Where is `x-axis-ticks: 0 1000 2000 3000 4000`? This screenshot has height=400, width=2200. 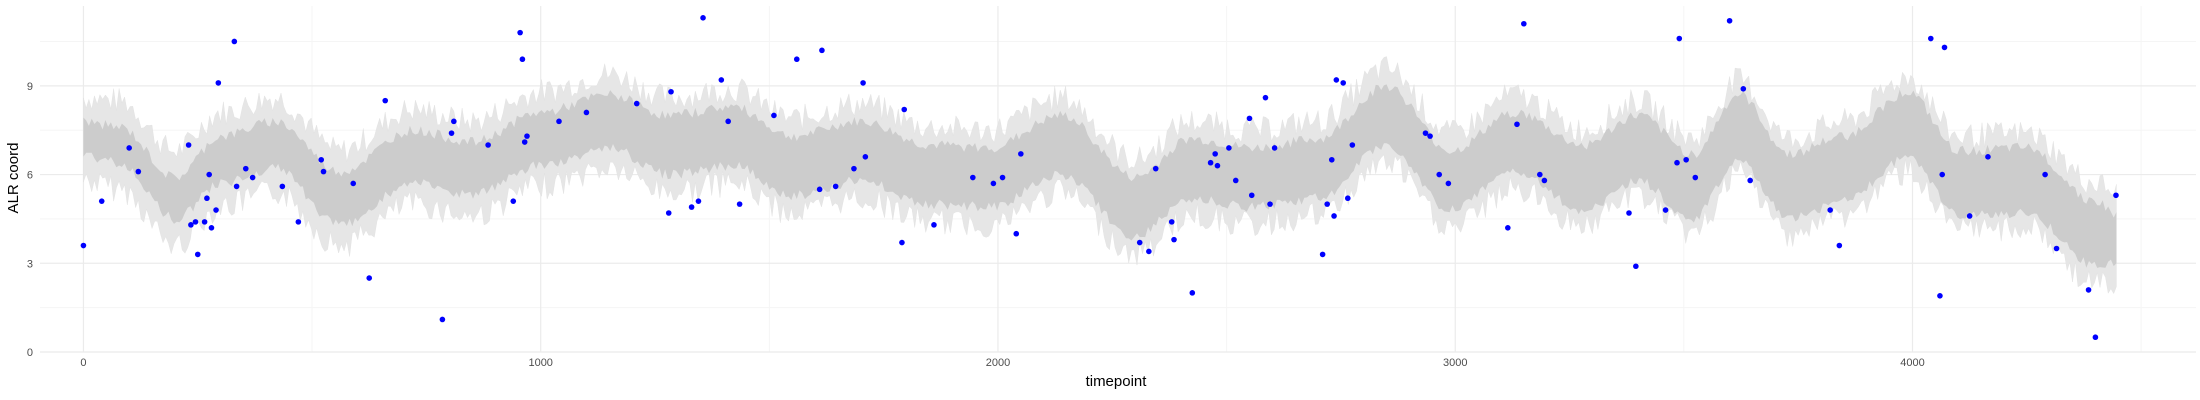
x-axis-ticks: 0 1000 2000 3000 4000 is located at coordinates (1002, 363).